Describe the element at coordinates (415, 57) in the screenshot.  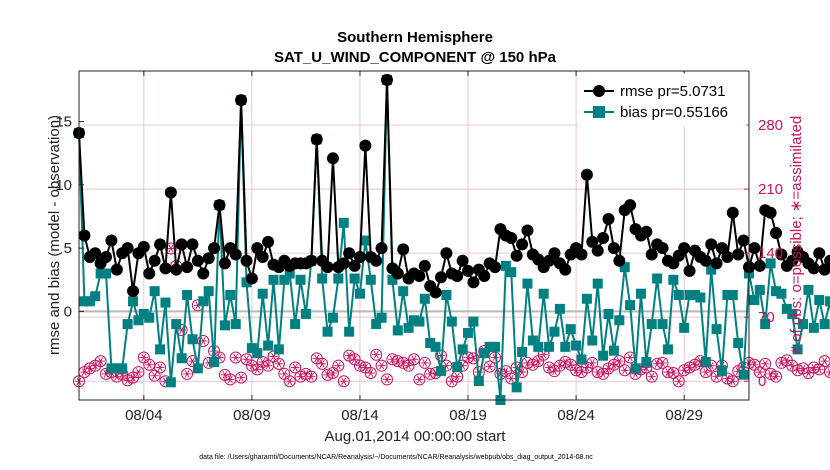
I see `chart-subtitle: SAT_U_WIND_COMPONENT @ 150 hPa` at that location.